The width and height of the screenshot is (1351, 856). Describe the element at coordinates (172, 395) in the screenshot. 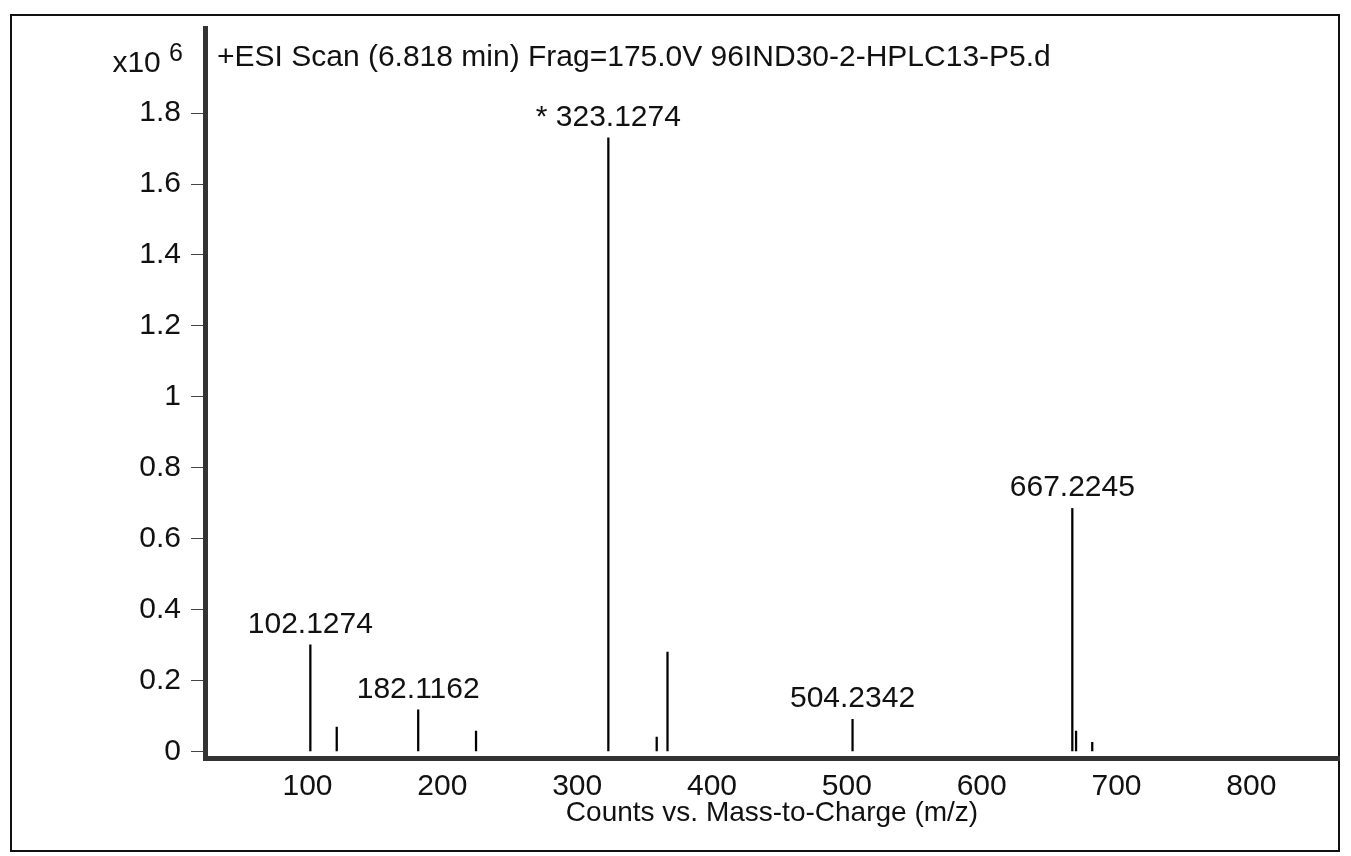

I see `y-tick-label: 1` at that location.